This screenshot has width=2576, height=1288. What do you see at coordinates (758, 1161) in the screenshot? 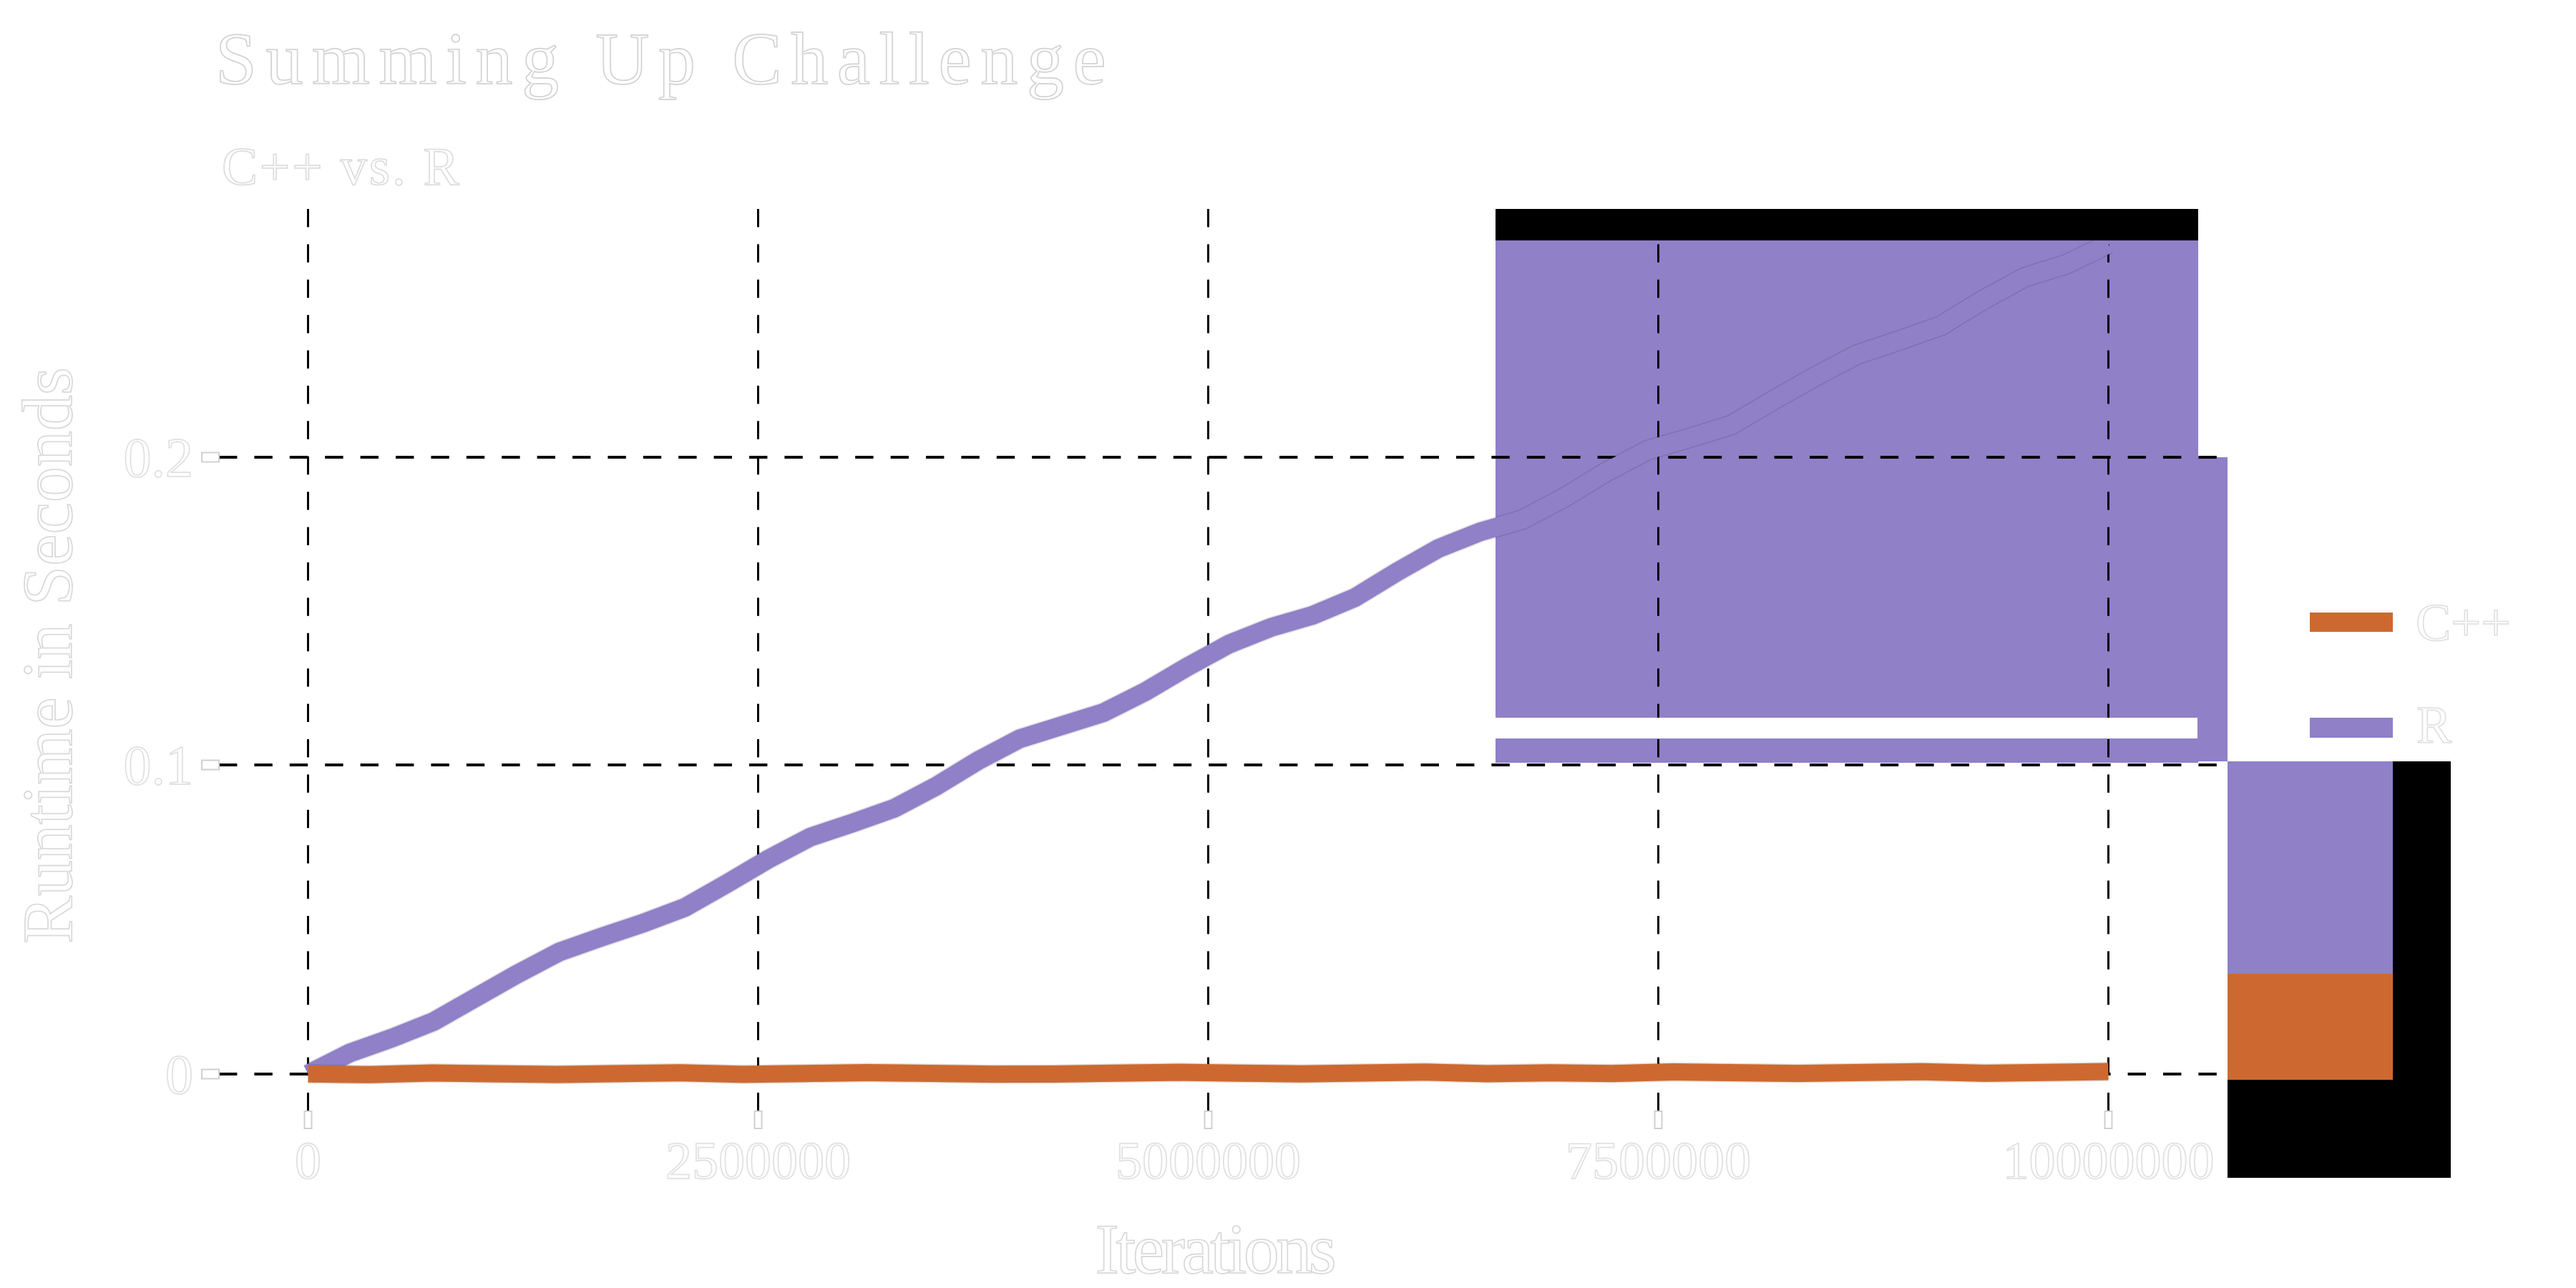
I see `svg-text: 2500000` at bounding box center [758, 1161].